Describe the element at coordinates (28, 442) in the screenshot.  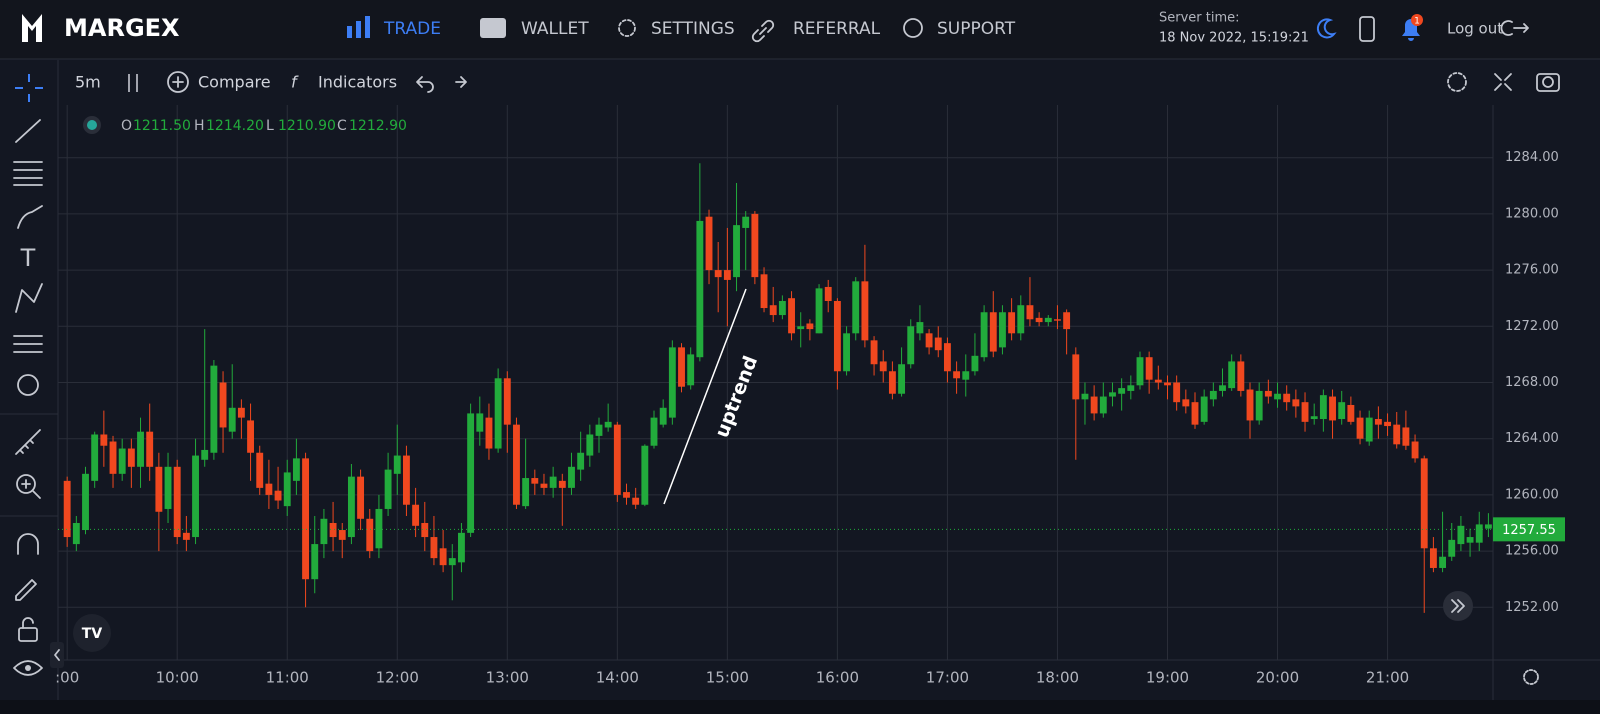
I see `measure-tool` at that location.